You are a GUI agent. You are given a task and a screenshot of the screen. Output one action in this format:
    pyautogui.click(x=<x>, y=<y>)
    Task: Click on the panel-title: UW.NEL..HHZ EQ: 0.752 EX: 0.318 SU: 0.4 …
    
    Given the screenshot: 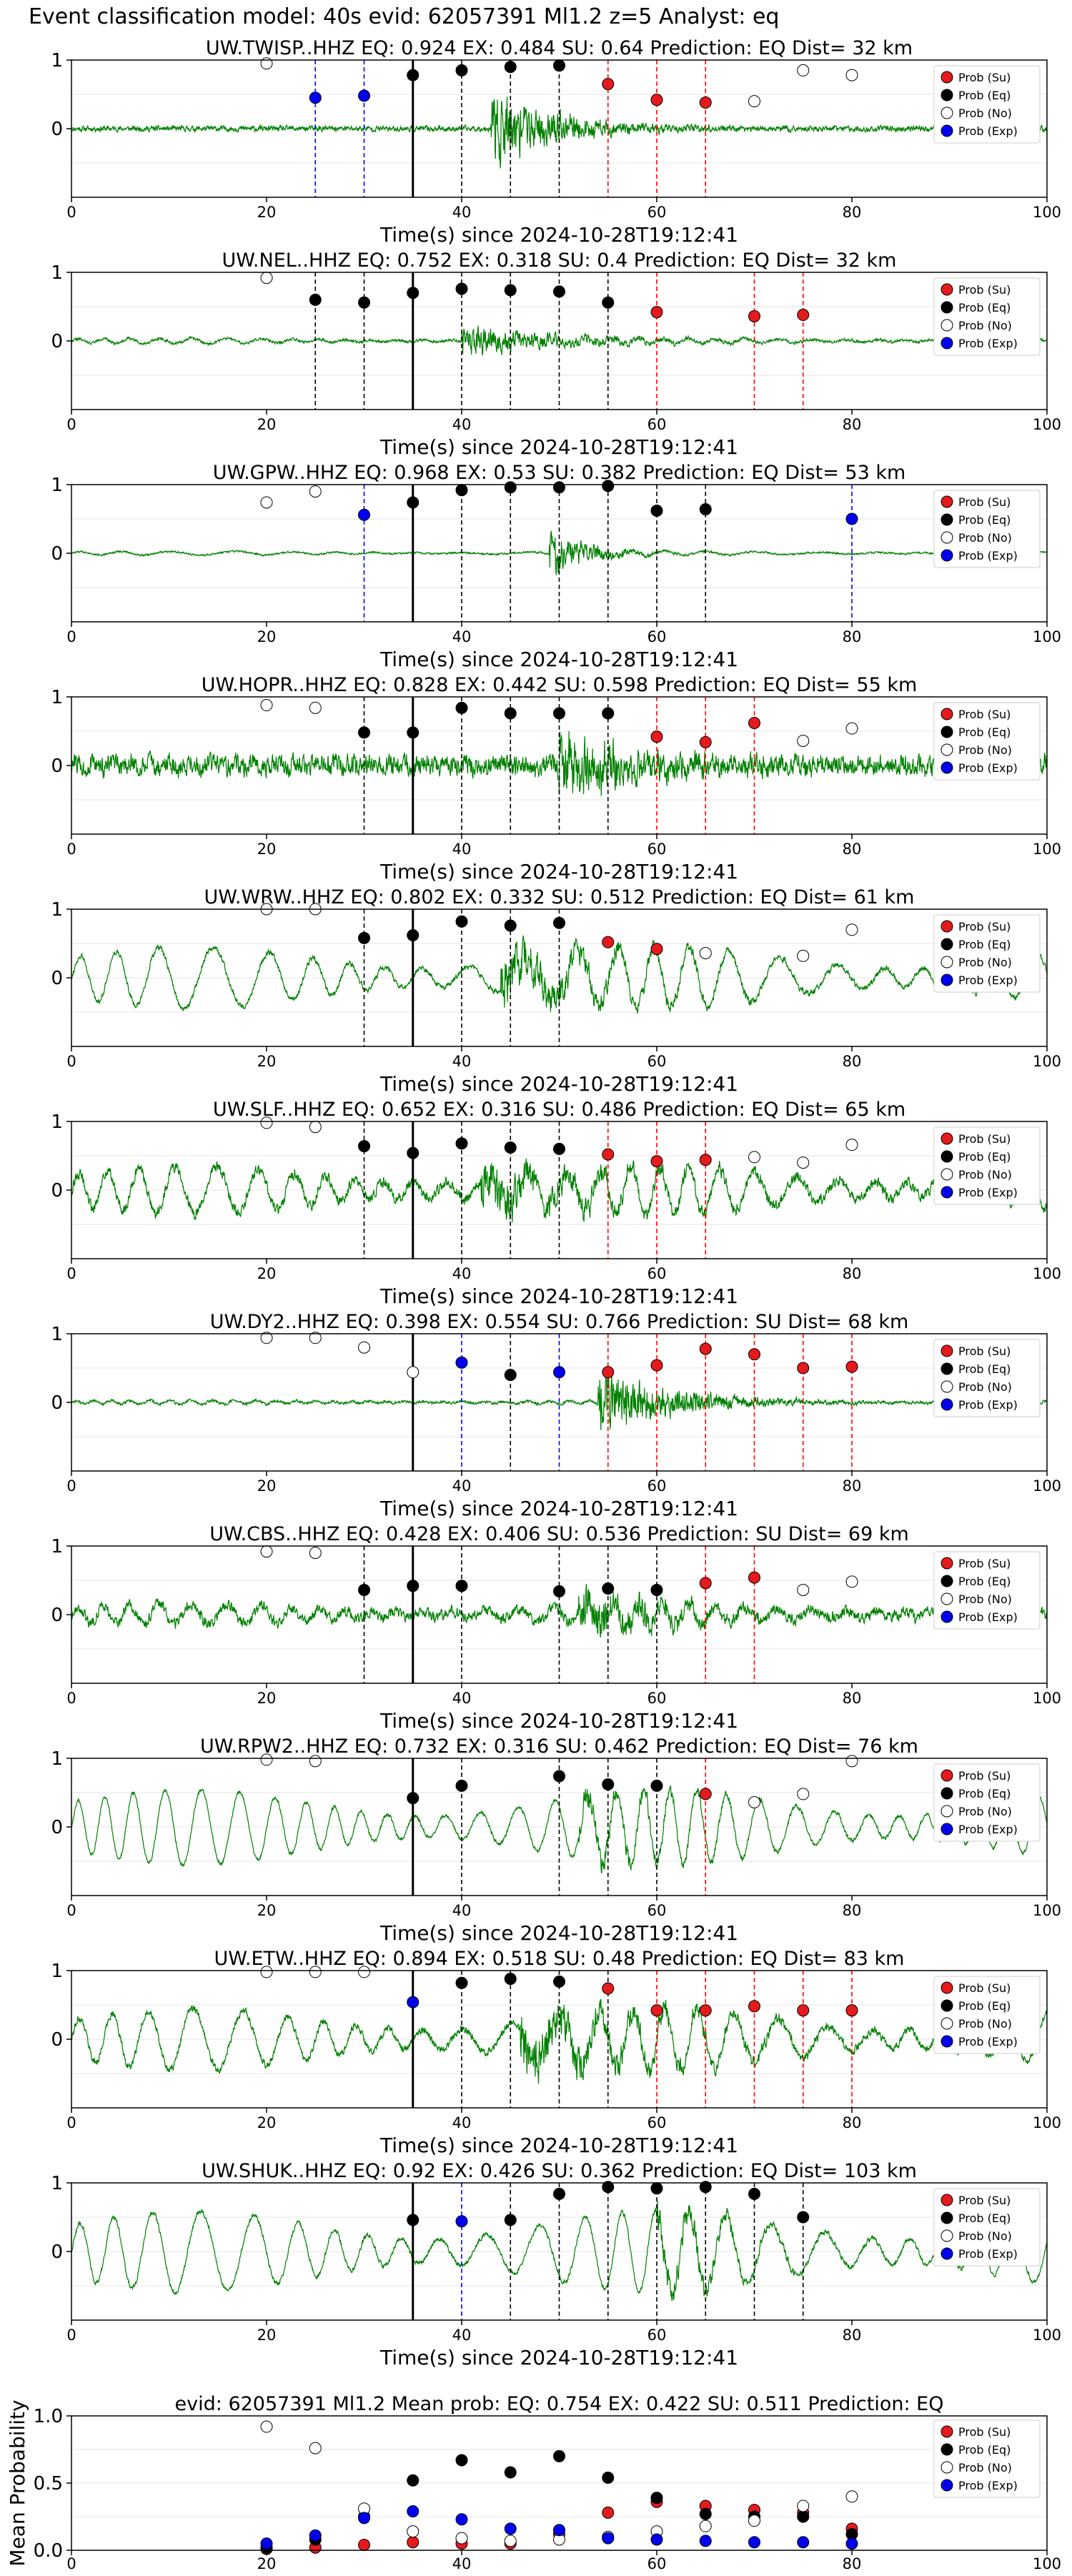 What is the action you would take?
    pyautogui.click(x=559, y=261)
    